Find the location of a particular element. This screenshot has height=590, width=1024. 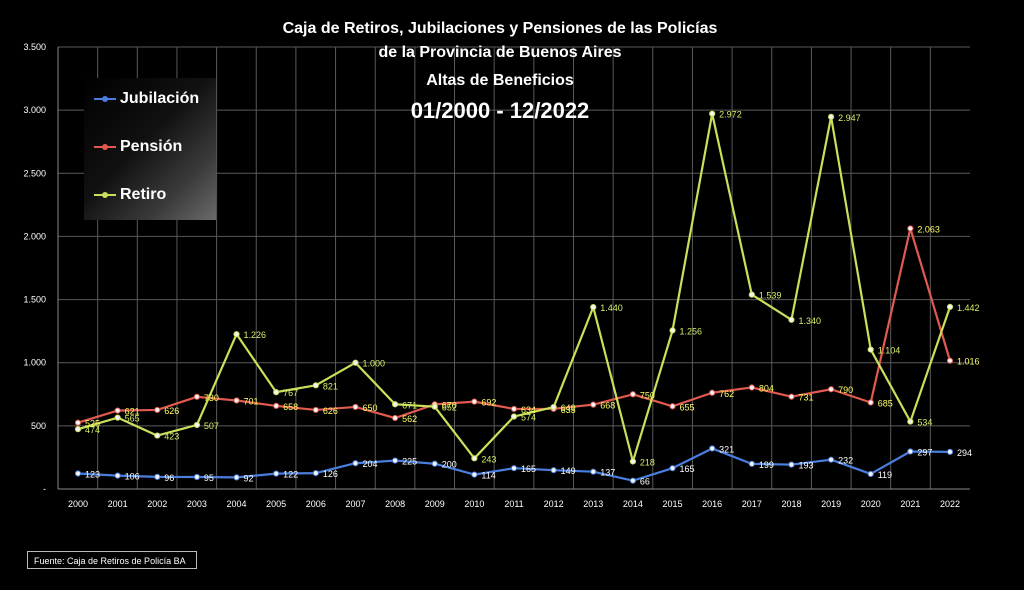

legend-label-retiro: Retiro is located at coordinates (143, 194).